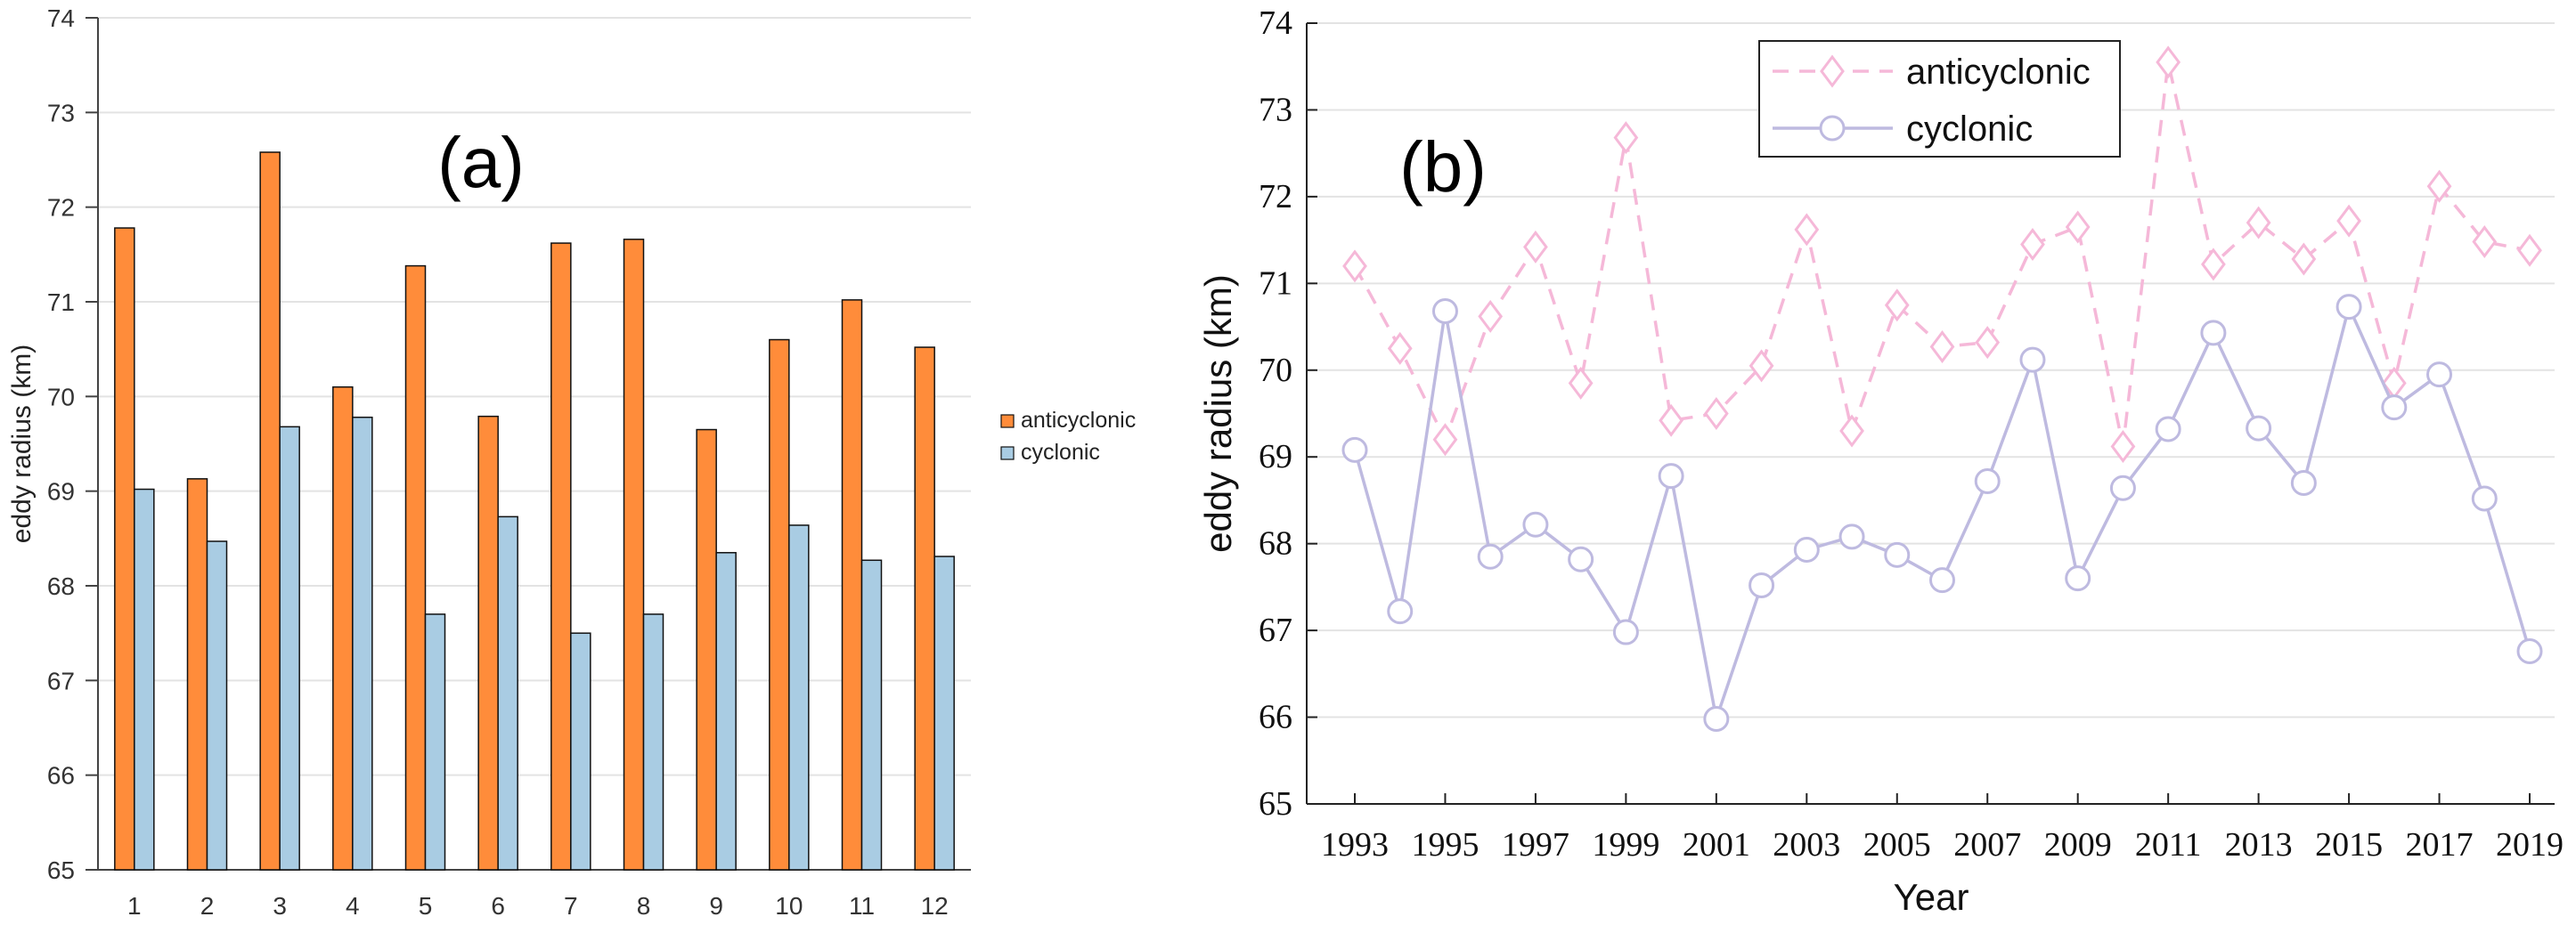 The width and height of the screenshot is (2576, 925). Describe the element at coordinates (1987, 845) in the screenshot. I see `x-tick-label: 2007` at that location.